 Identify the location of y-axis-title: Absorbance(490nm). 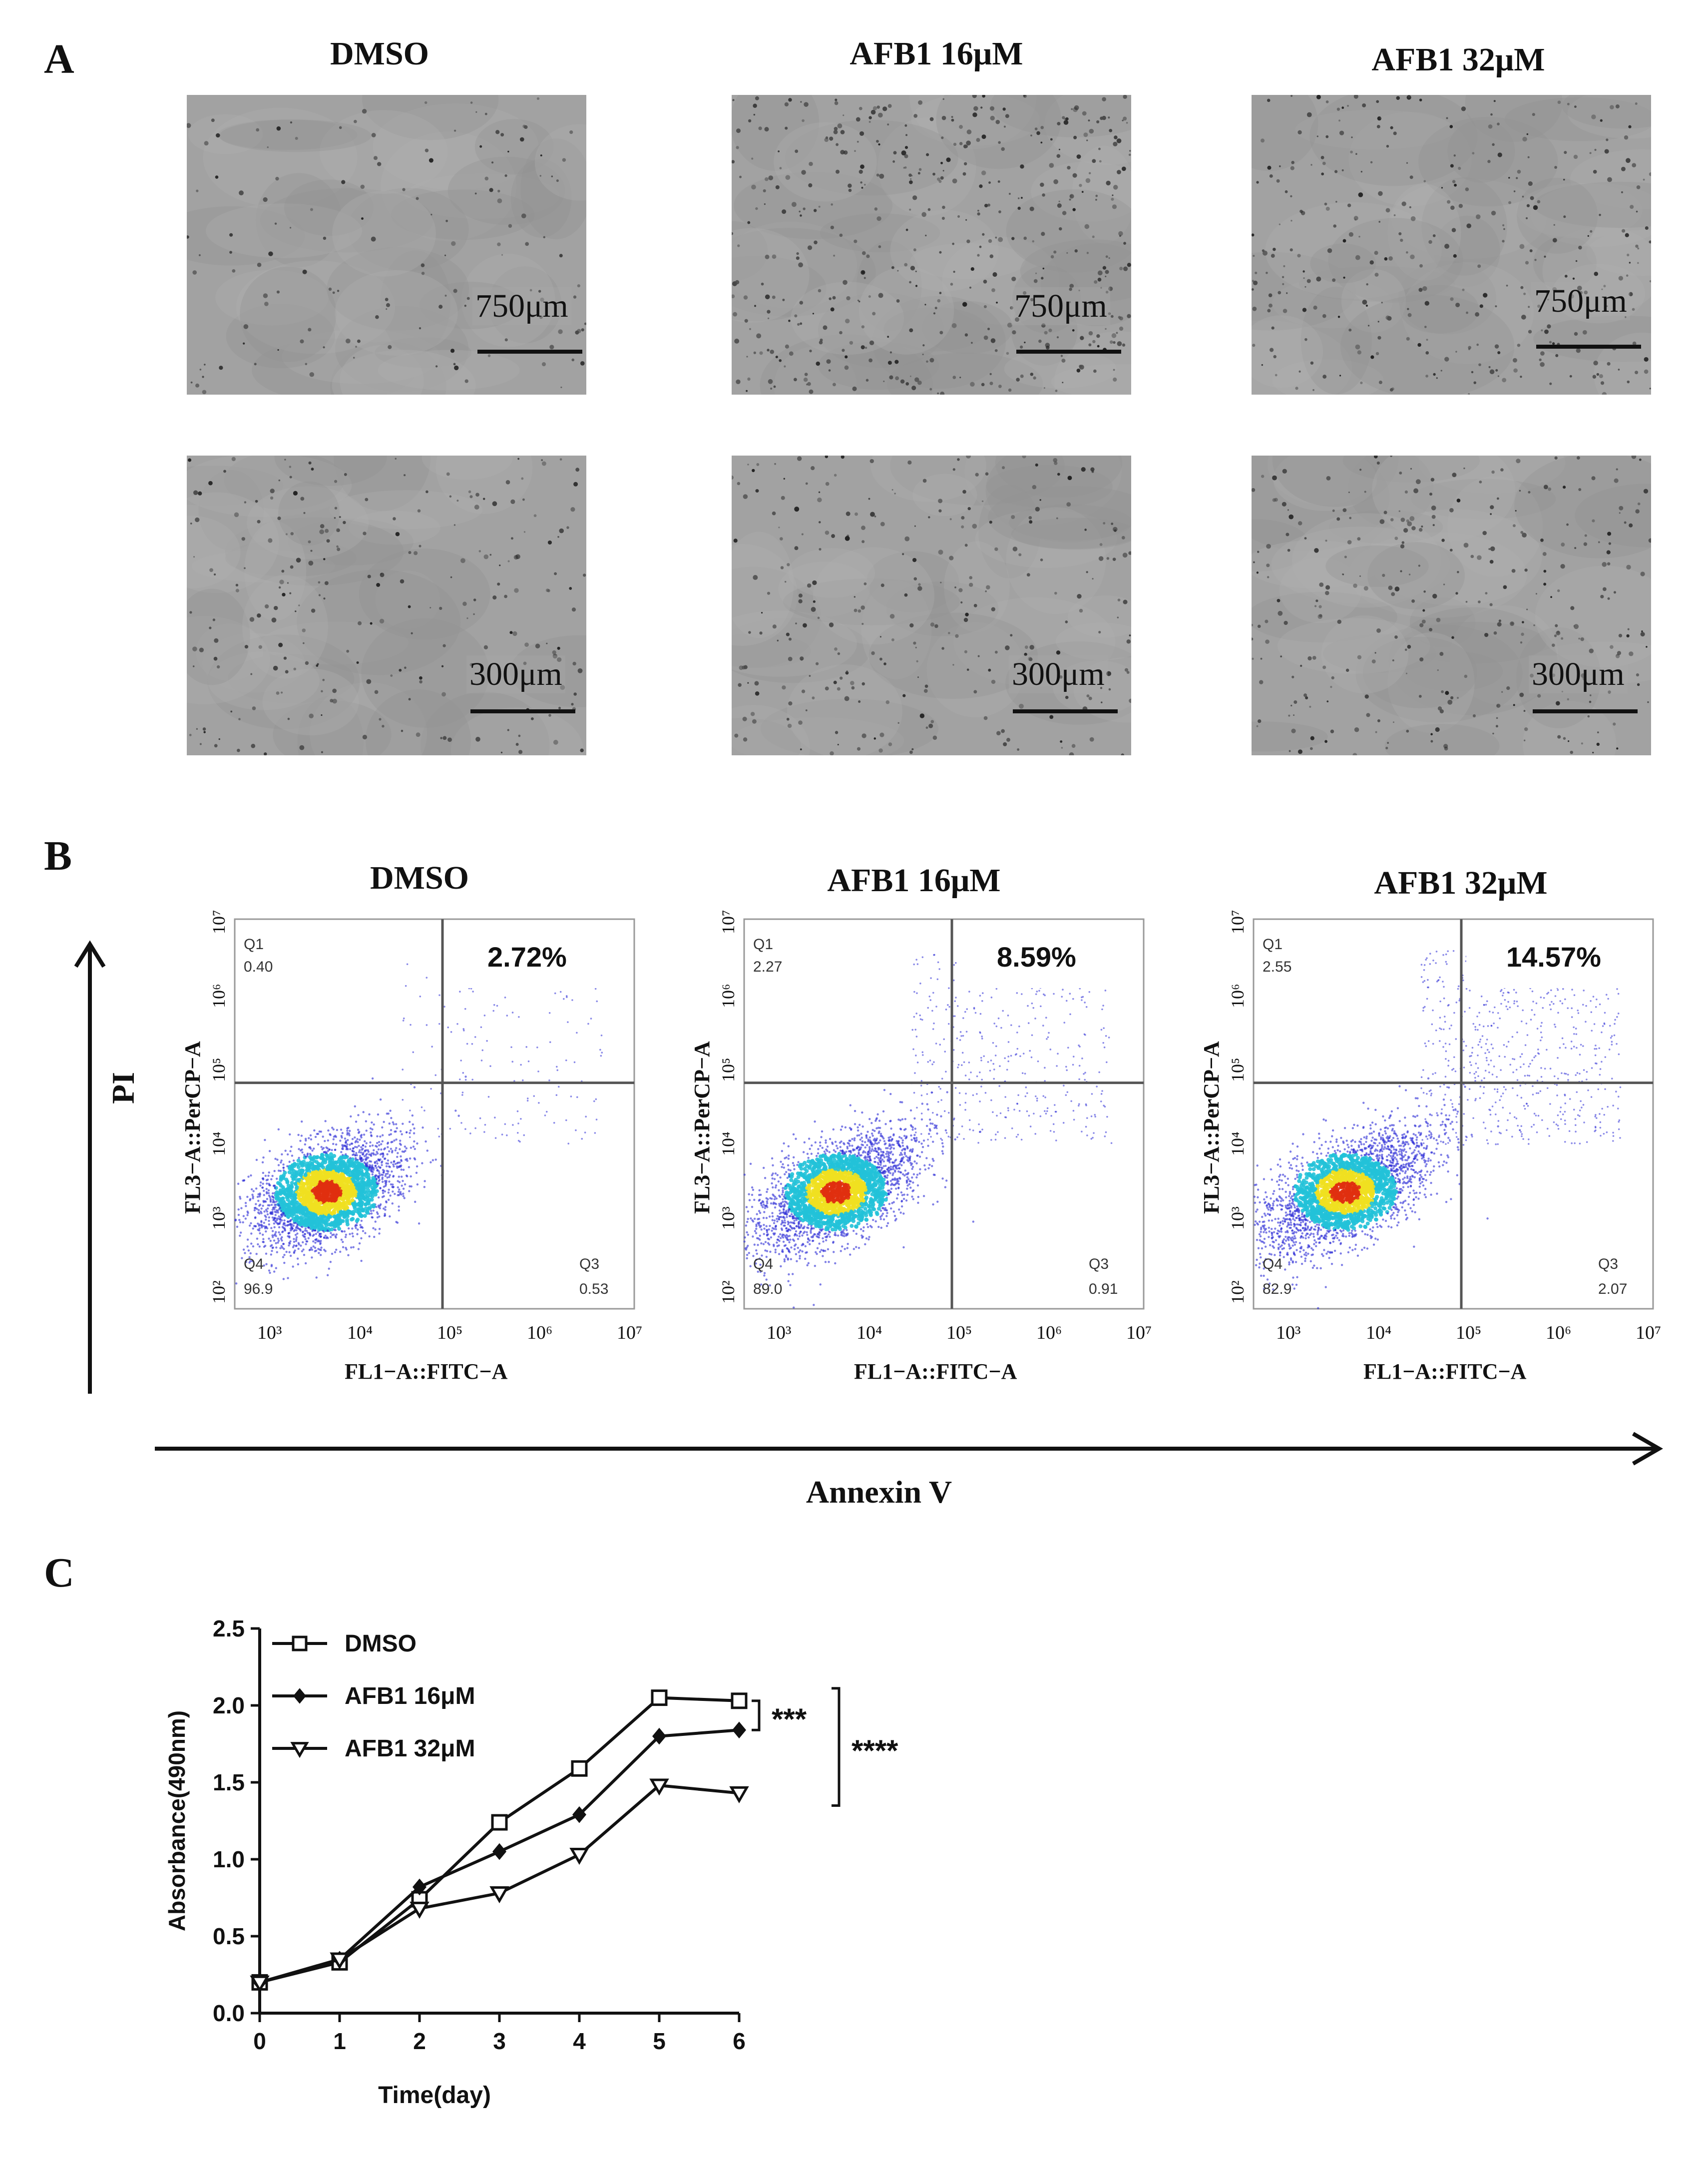
(177, 1820).